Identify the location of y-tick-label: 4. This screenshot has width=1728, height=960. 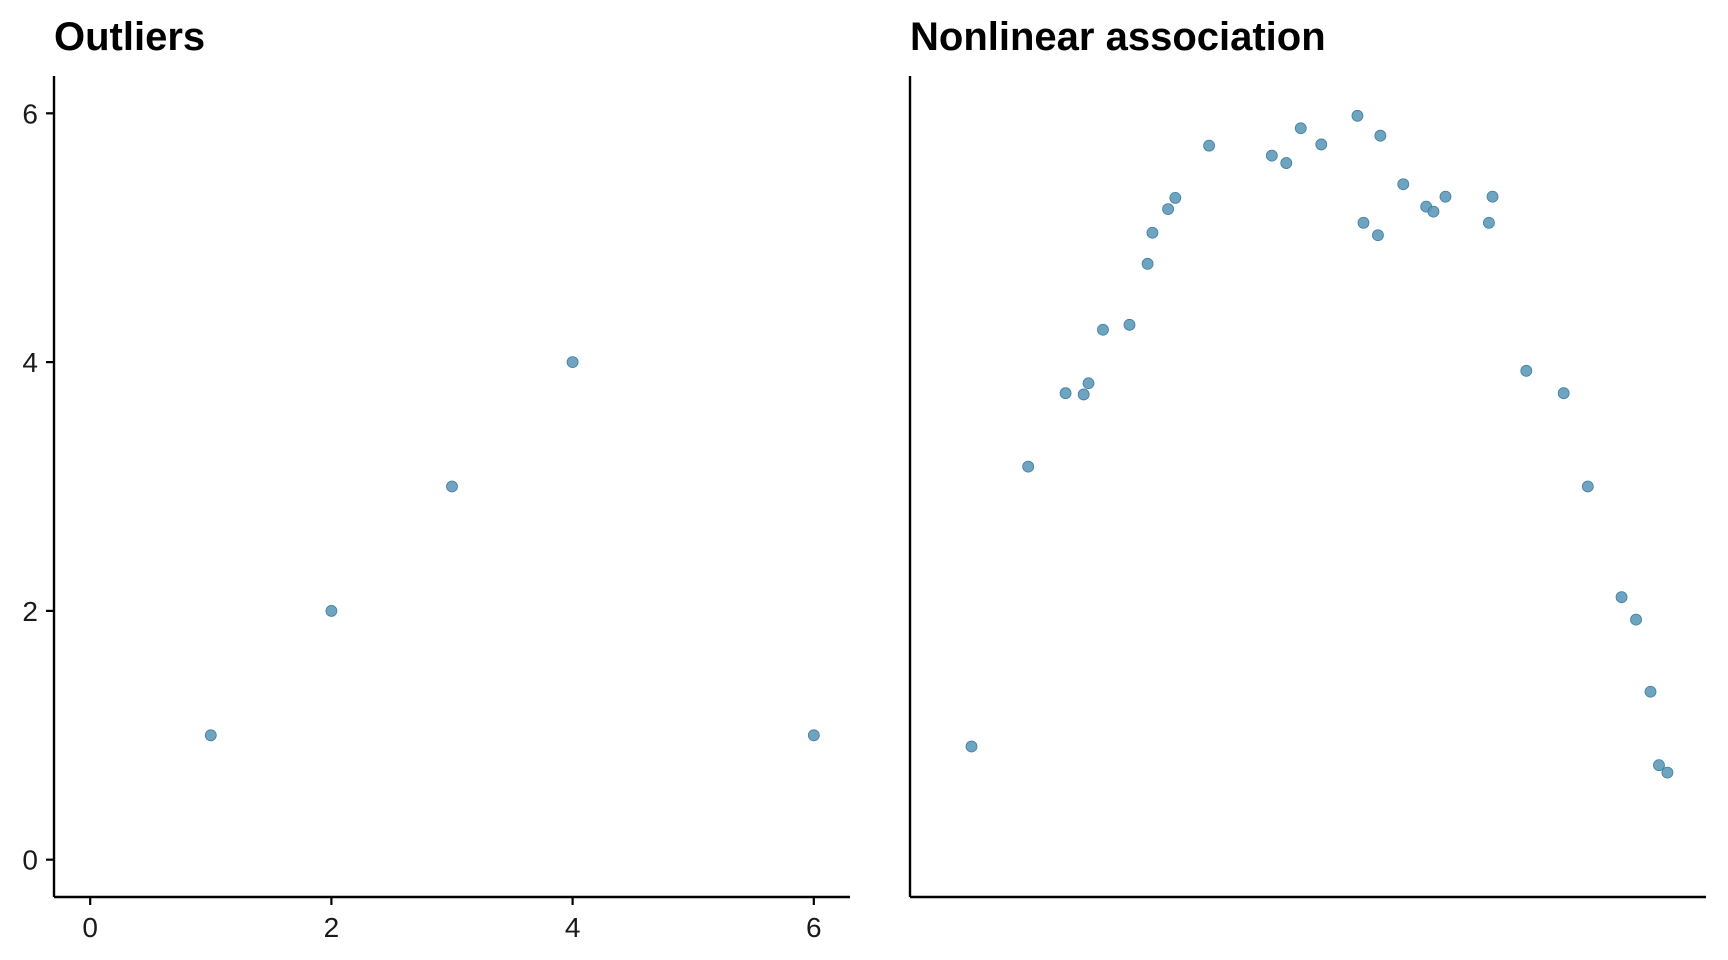
(30, 362).